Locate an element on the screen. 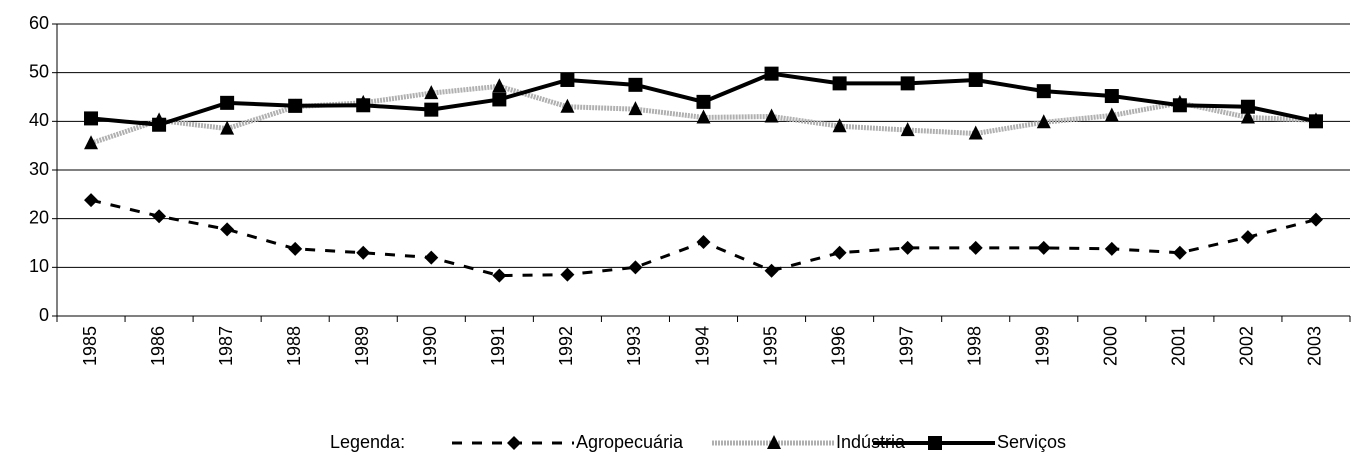 This screenshot has width=1360, height=461. y-tick-label: 50 is located at coordinates (39, 71).